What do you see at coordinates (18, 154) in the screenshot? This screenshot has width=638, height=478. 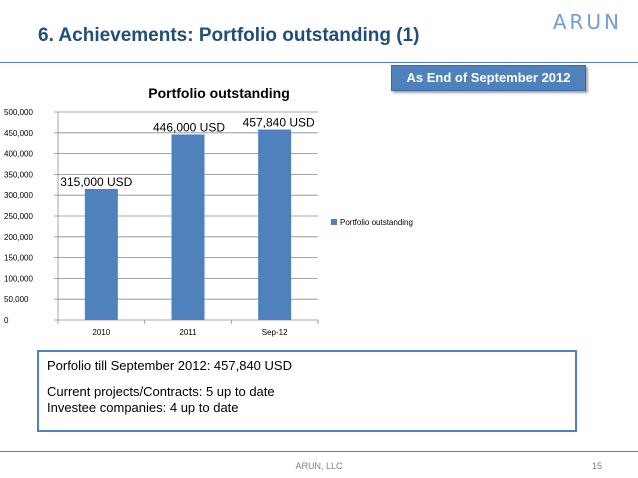 I see `y-tick-label: 400,000` at bounding box center [18, 154].